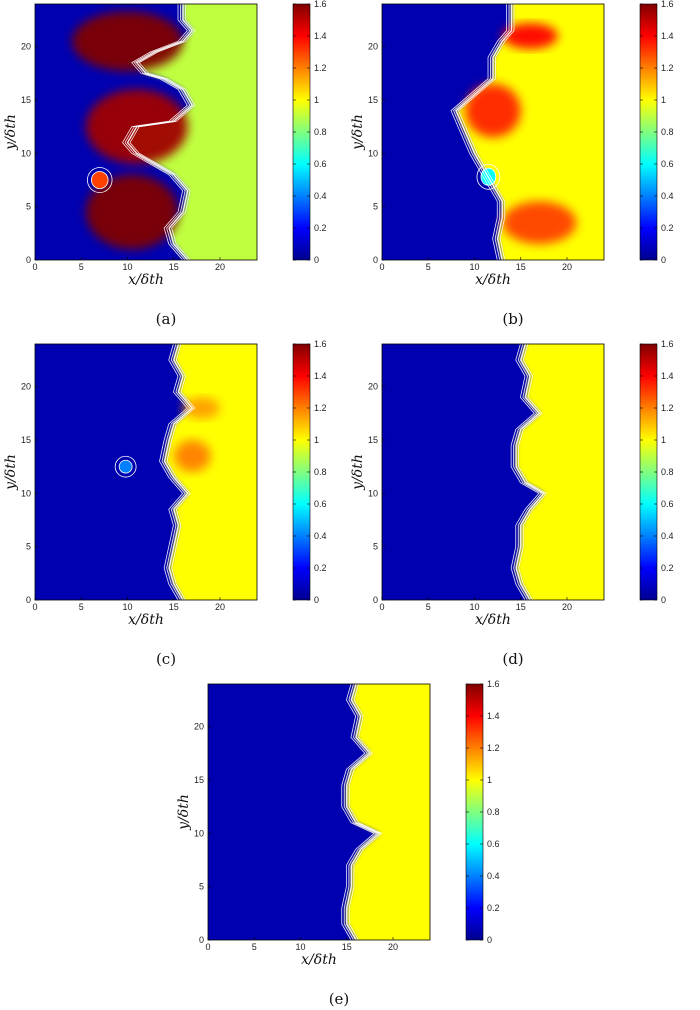 The height and width of the screenshot is (1010, 700). Describe the element at coordinates (100, 180) in the screenshot. I see `pocket` at that location.